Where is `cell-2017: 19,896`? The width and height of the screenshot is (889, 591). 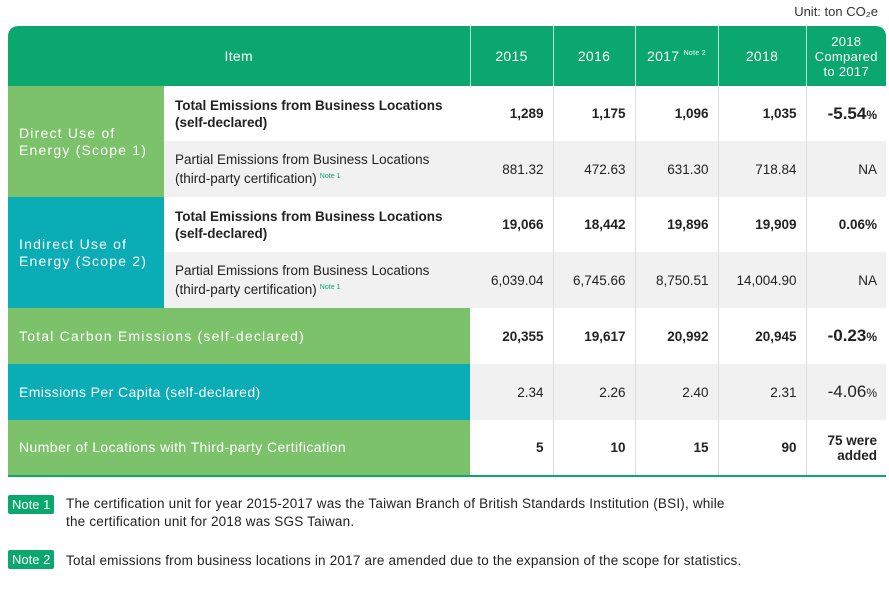 cell-2017: 19,896 is located at coordinates (677, 224).